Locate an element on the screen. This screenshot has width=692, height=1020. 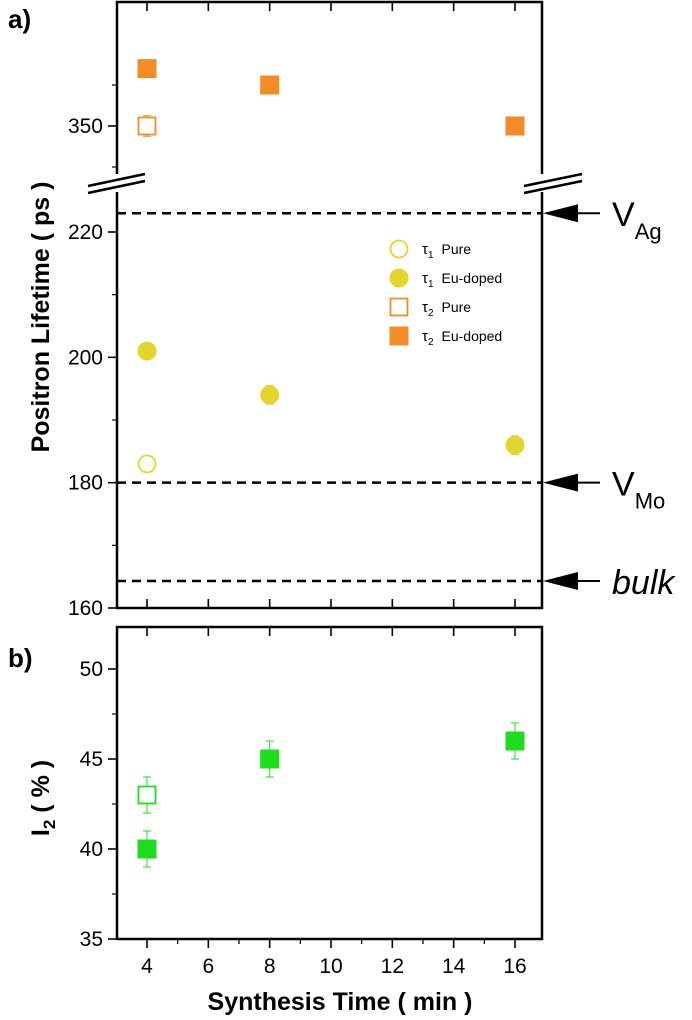
panel-b-label: b) is located at coordinates (20, 658).